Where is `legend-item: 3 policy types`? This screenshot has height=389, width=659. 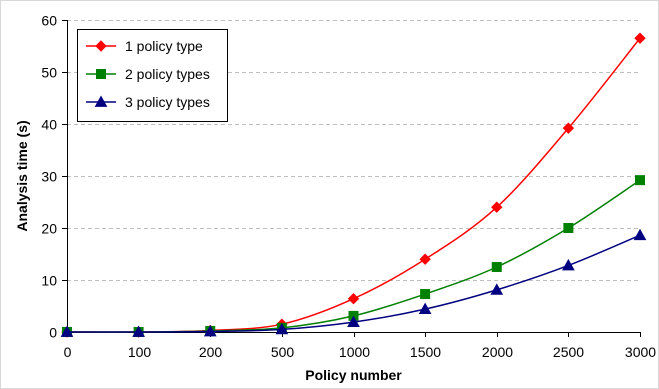
legend-item: 3 policy types is located at coordinates (148, 102).